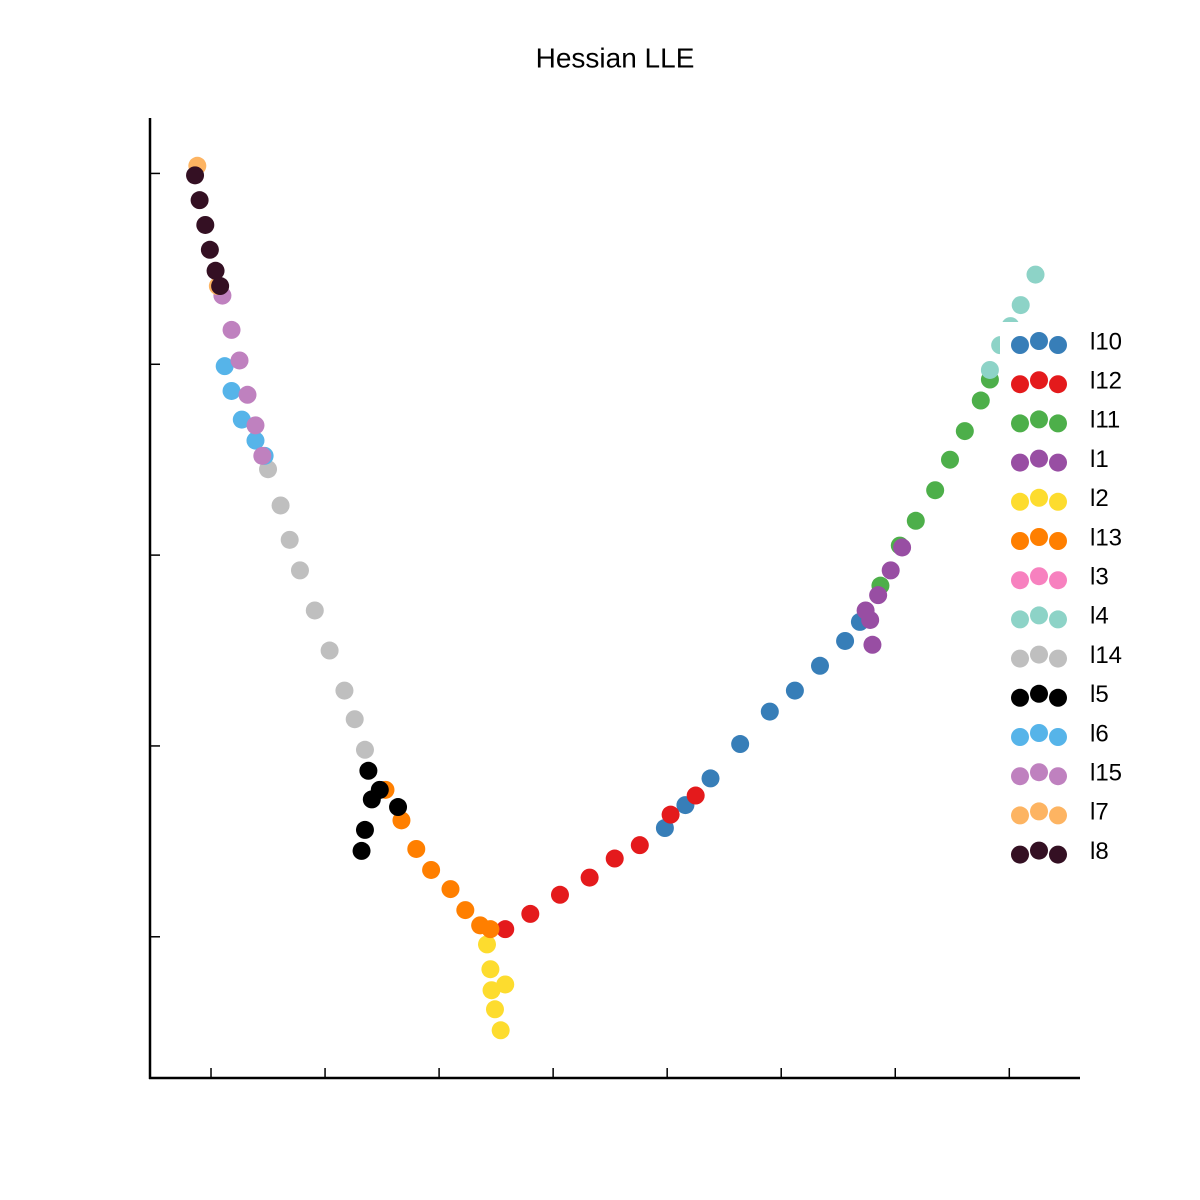 The image size is (1200, 1200). Describe the element at coordinates (1106, 655) in the screenshot. I see `legend-label: l14` at that location.